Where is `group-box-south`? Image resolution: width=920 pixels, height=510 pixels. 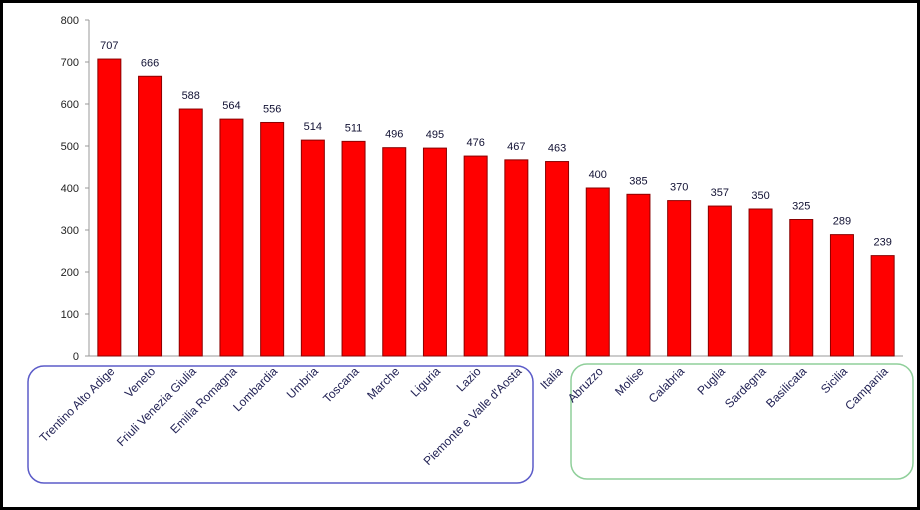 group-box-south is located at coordinates (742, 421).